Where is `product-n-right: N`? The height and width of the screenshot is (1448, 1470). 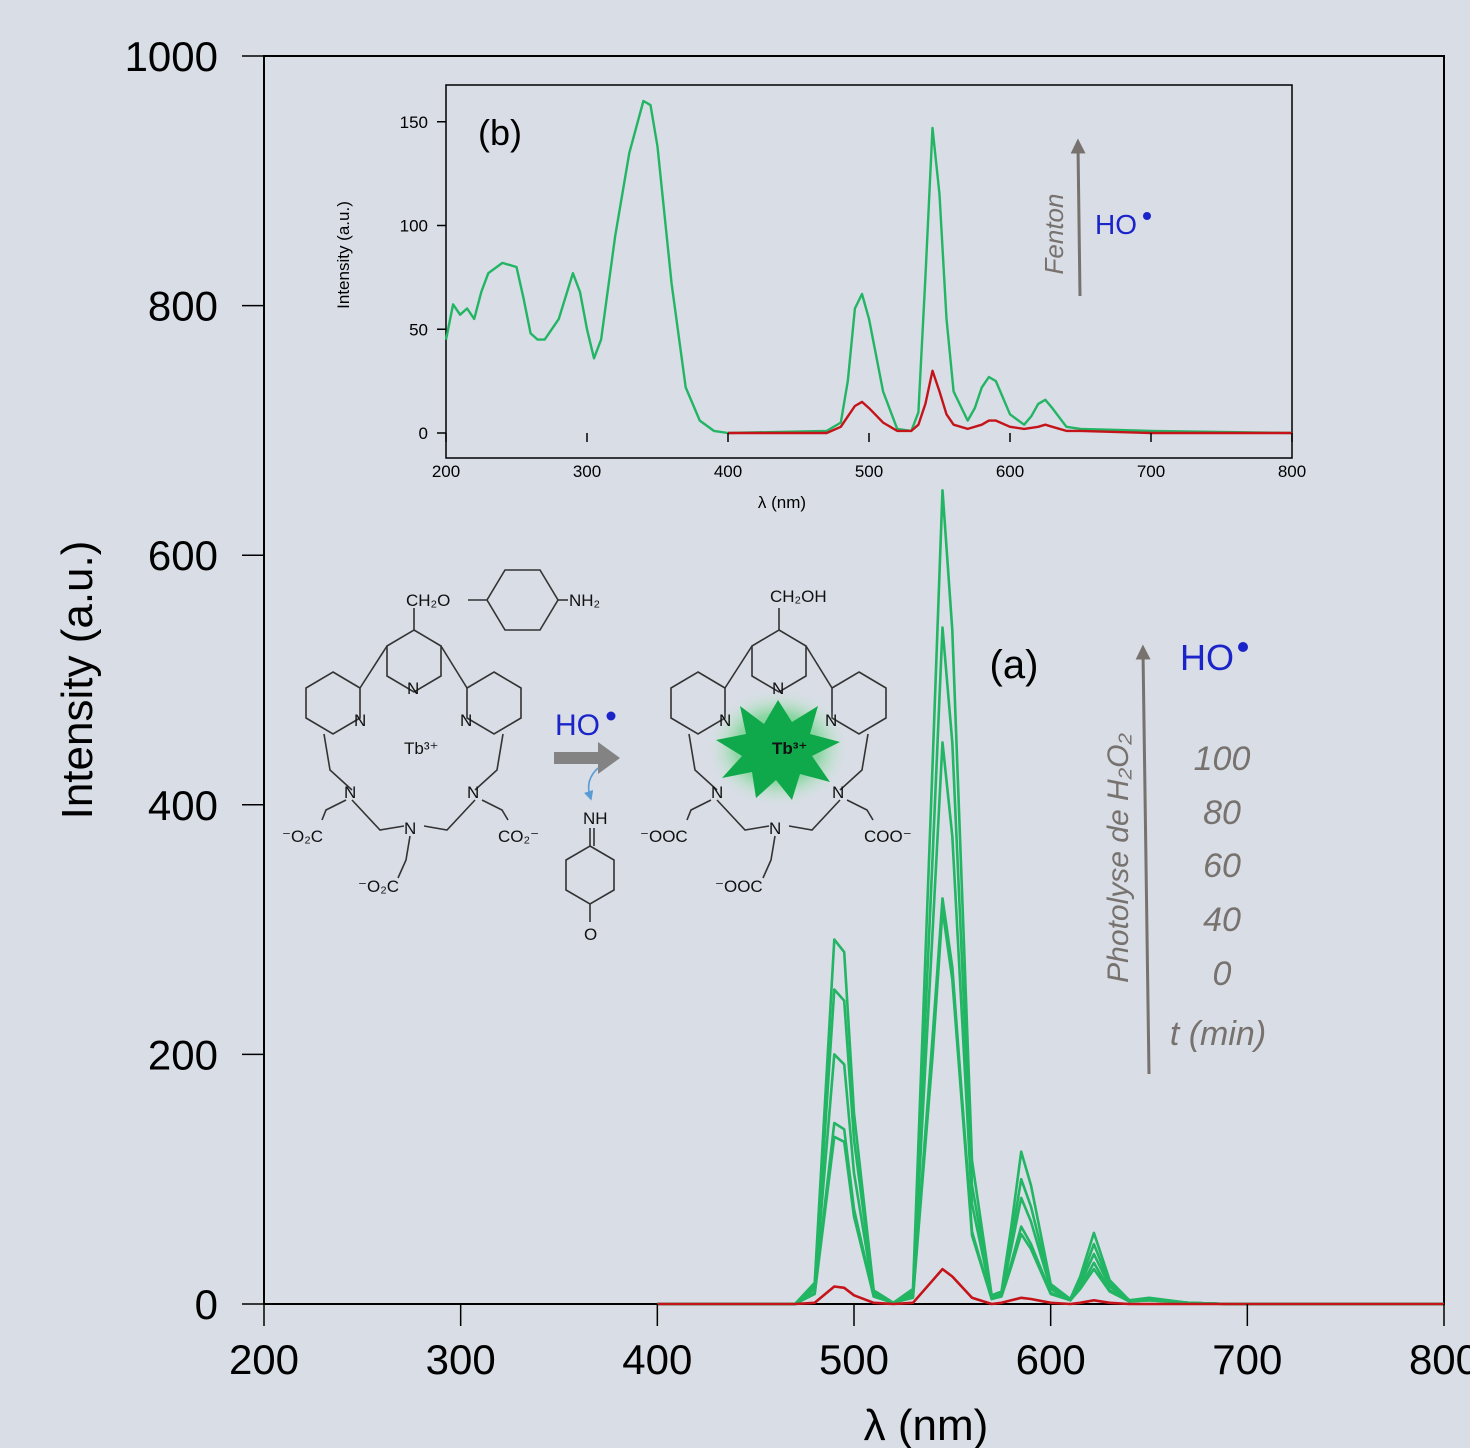
product-n-right: N is located at coordinates (831, 720).